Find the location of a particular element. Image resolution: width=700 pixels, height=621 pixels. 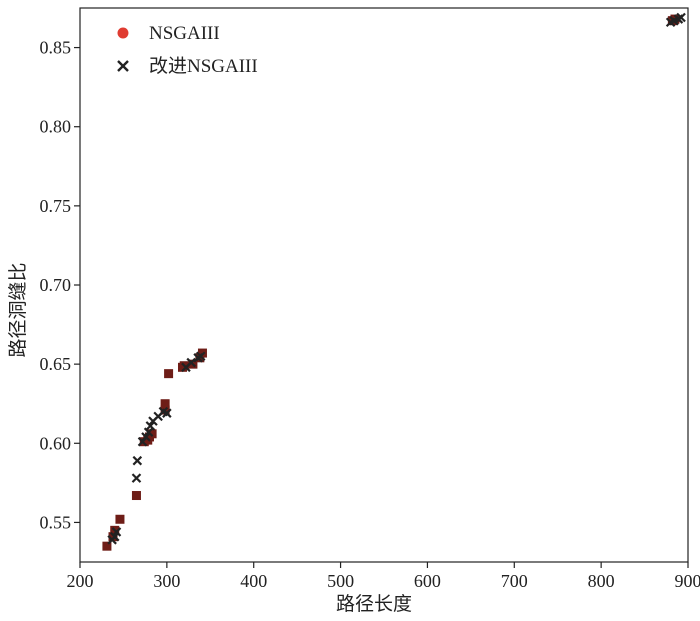

x-tick-label: 500 is located at coordinates (340, 581).